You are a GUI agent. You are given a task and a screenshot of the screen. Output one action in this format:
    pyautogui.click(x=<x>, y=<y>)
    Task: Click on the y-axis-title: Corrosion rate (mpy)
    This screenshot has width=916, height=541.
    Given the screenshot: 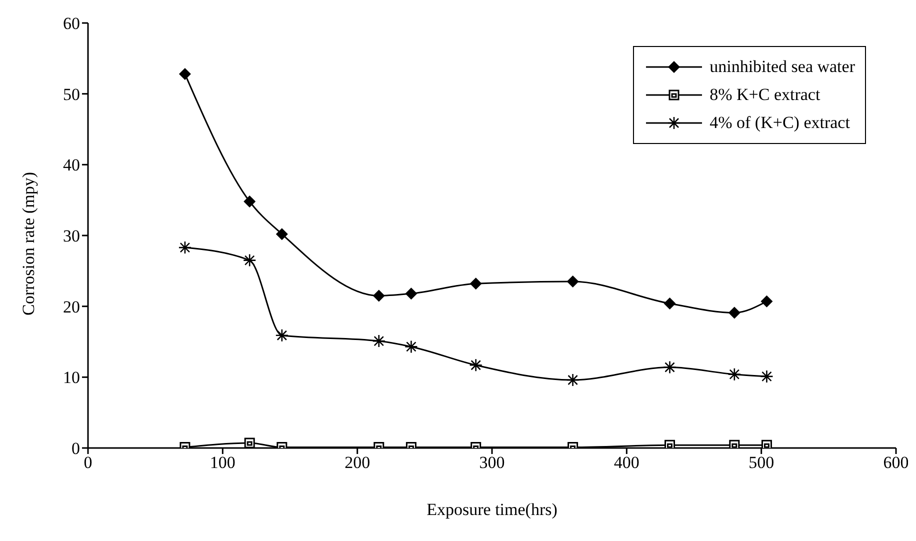 What is the action you would take?
    pyautogui.click(x=28, y=244)
    